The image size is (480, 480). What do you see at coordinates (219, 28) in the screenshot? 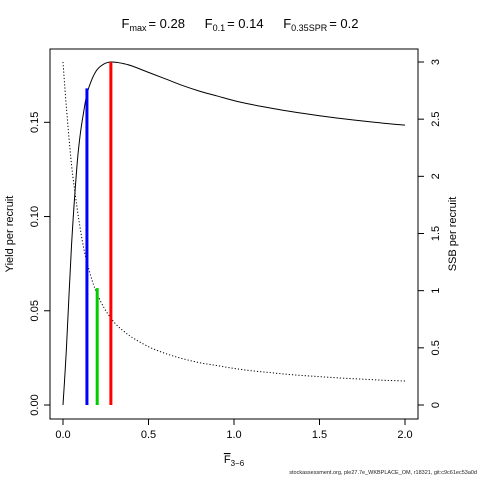
I see `title-f01-sub: 0.1` at bounding box center [219, 28].